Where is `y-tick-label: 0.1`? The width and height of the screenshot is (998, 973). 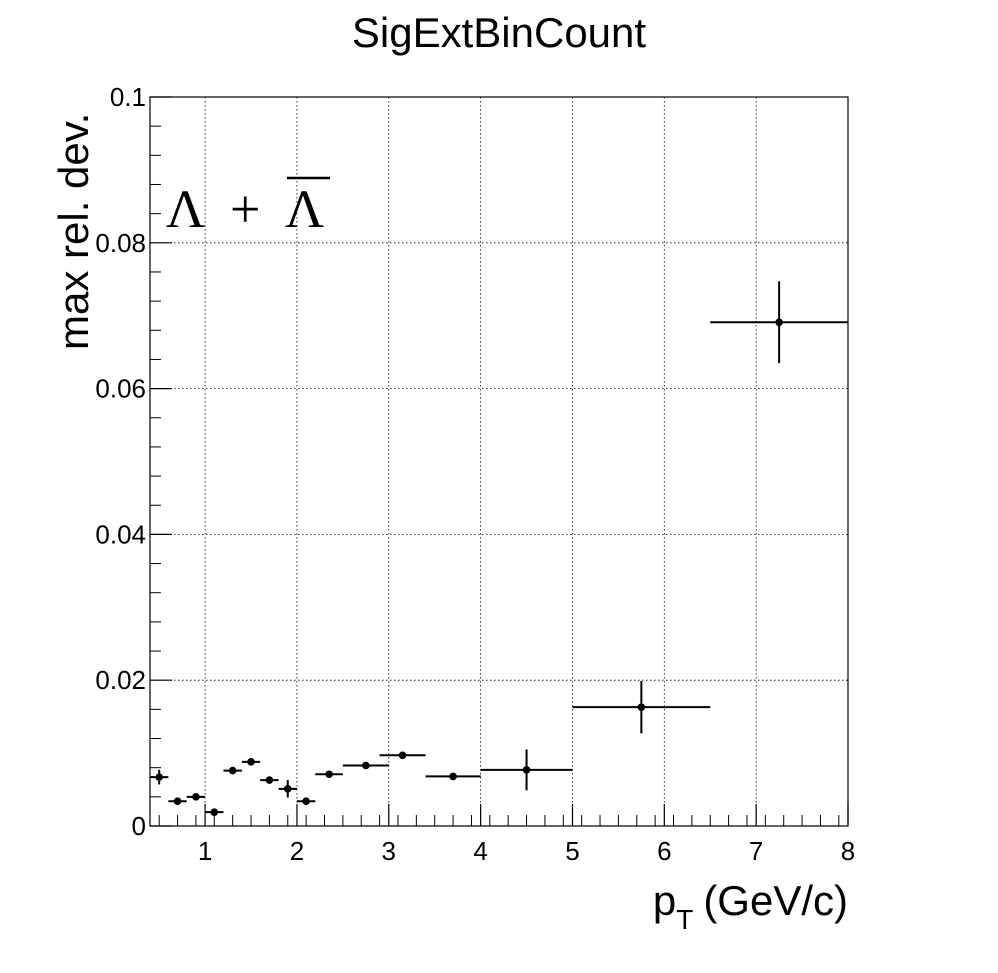 y-tick-label: 0.1 is located at coordinates (128, 97).